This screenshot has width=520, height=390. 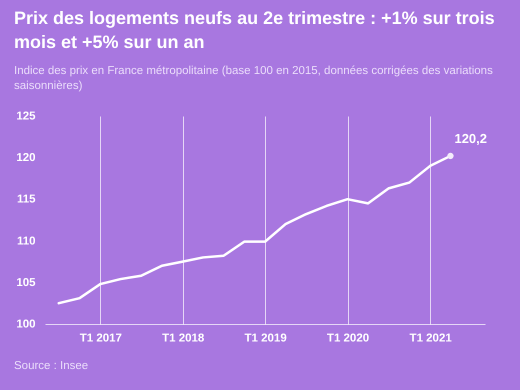 What do you see at coordinates (348, 338) in the screenshot?
I see `x-tick-label: T1 2020` at bounding box center [348, 338].